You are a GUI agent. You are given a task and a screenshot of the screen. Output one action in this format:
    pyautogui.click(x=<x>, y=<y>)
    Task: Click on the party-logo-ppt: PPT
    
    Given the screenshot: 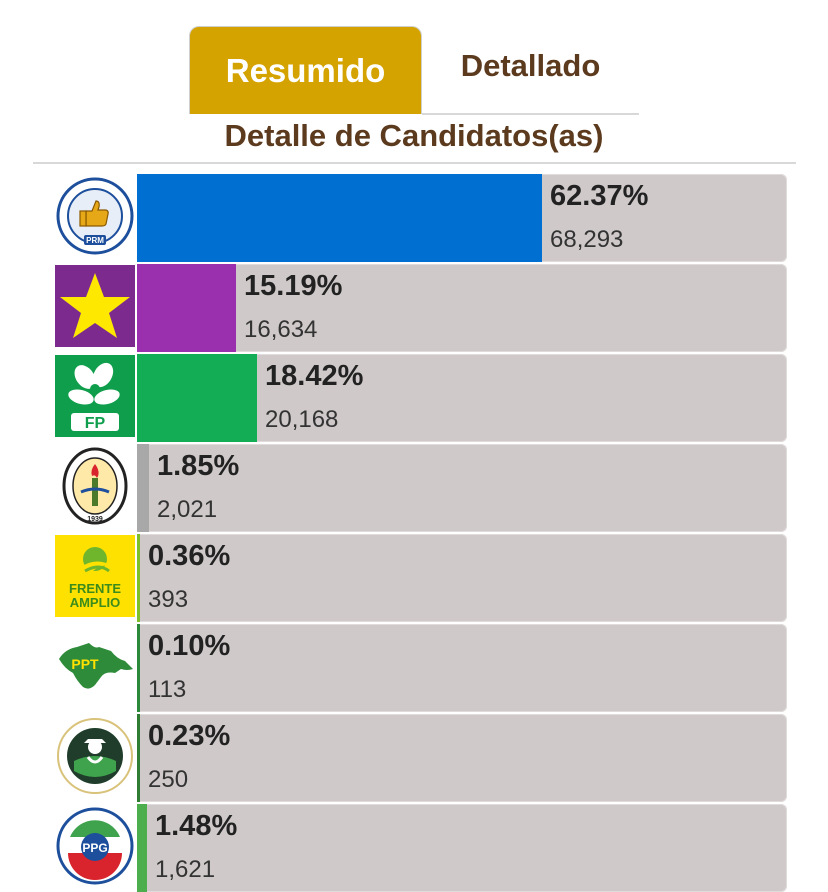 What is the action you would take?
    pyautogui.click(x=95, y=666)
    